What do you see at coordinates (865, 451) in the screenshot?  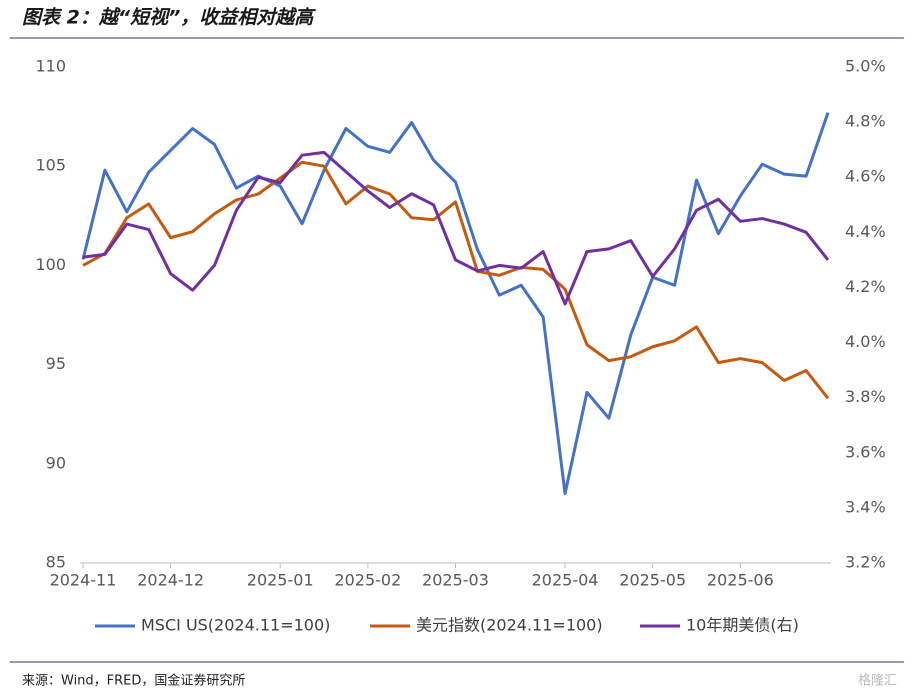 I see `y2-tick-label: 3.6%` at bounding box center [865, 451].